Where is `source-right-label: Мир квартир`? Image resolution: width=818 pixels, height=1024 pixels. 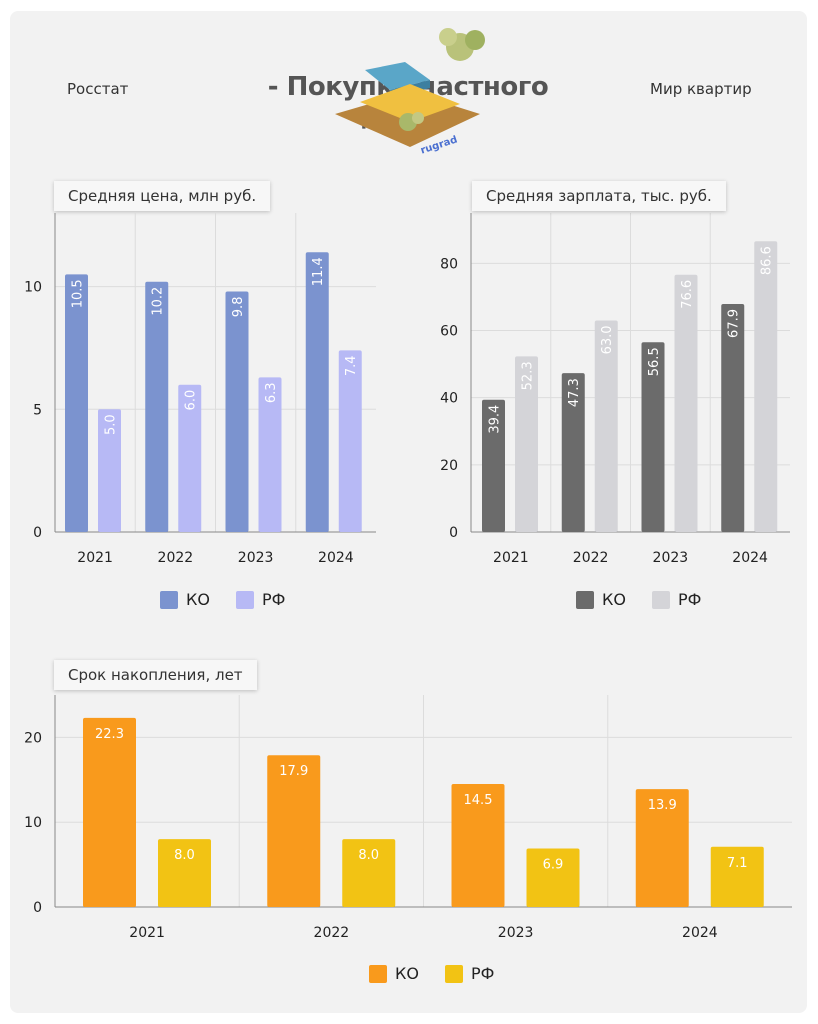 source-right-label: Мир квартир is located at coordinates (701, 89).